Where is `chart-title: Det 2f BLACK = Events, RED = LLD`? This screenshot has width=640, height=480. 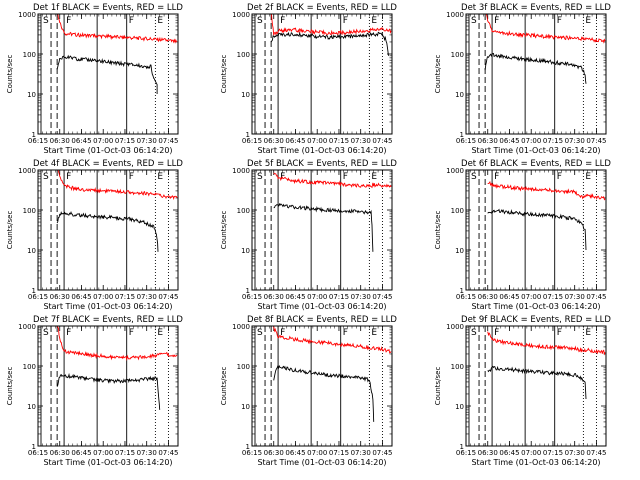 chart-title: Det 2f BLACK = Events, RED = LLD is located at coordinates (322, 8).